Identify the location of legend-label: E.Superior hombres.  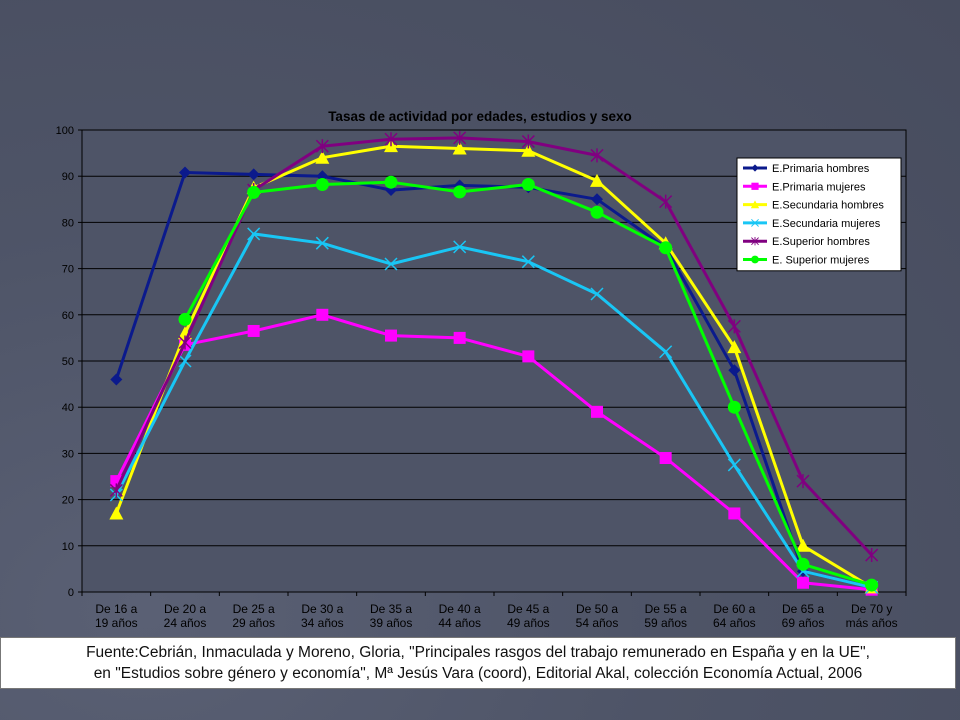
(821, 242).